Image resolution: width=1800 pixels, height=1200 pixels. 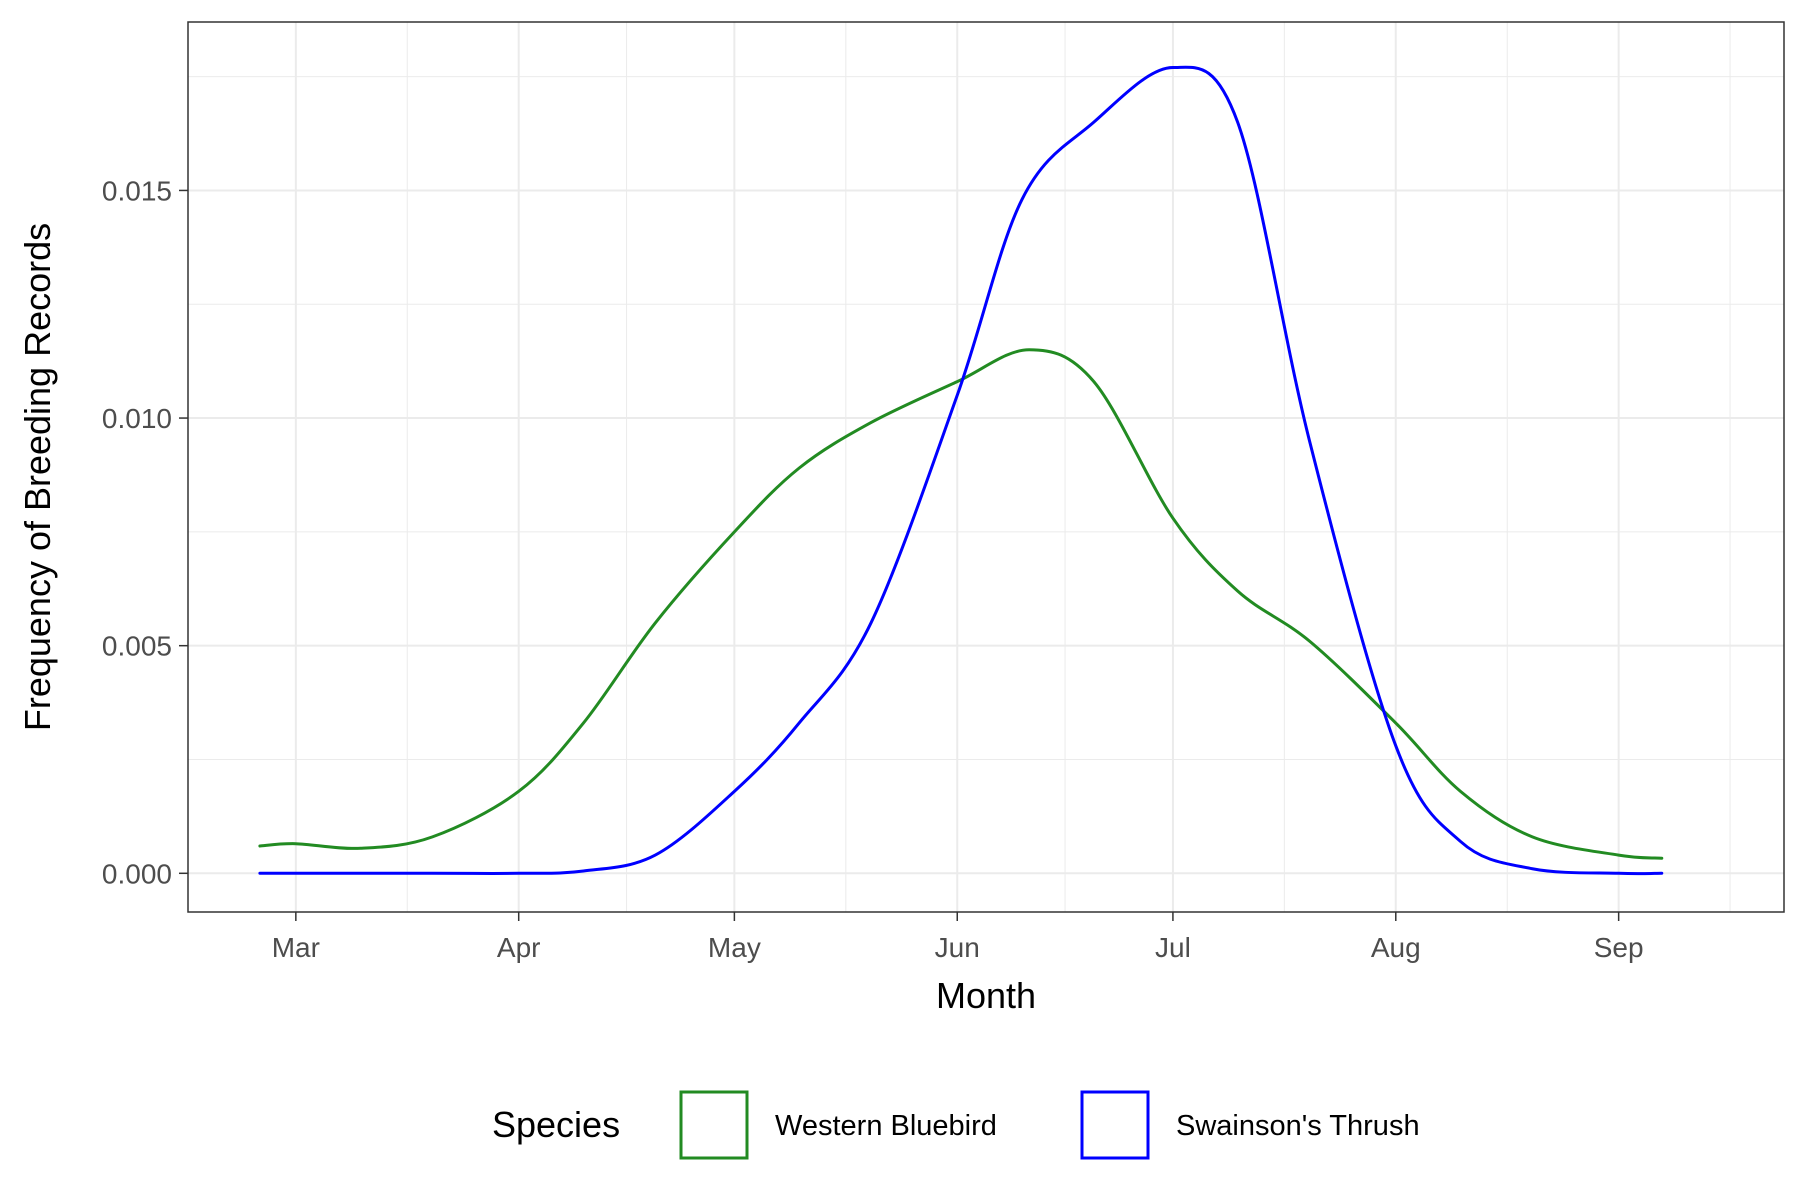 What do you see at coordinates (37, 477) in the screenshot?
I see `y-axis-title: Frequency of Breeding Records` at bounding box center [37, 477].